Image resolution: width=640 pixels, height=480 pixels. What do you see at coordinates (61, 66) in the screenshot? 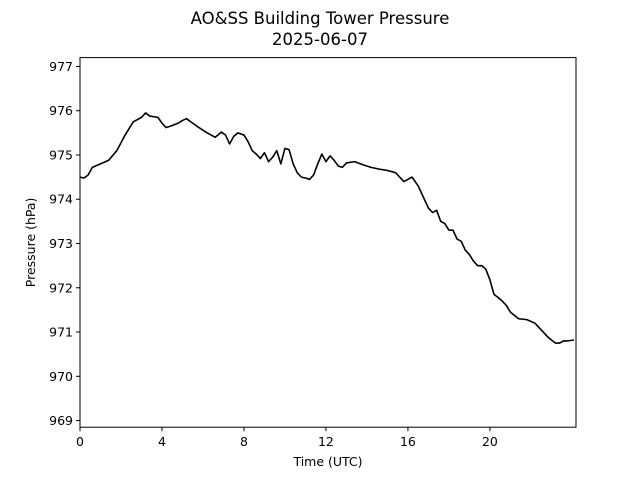
I see `y-tick-label: 977` at bounding box center [61, 66].